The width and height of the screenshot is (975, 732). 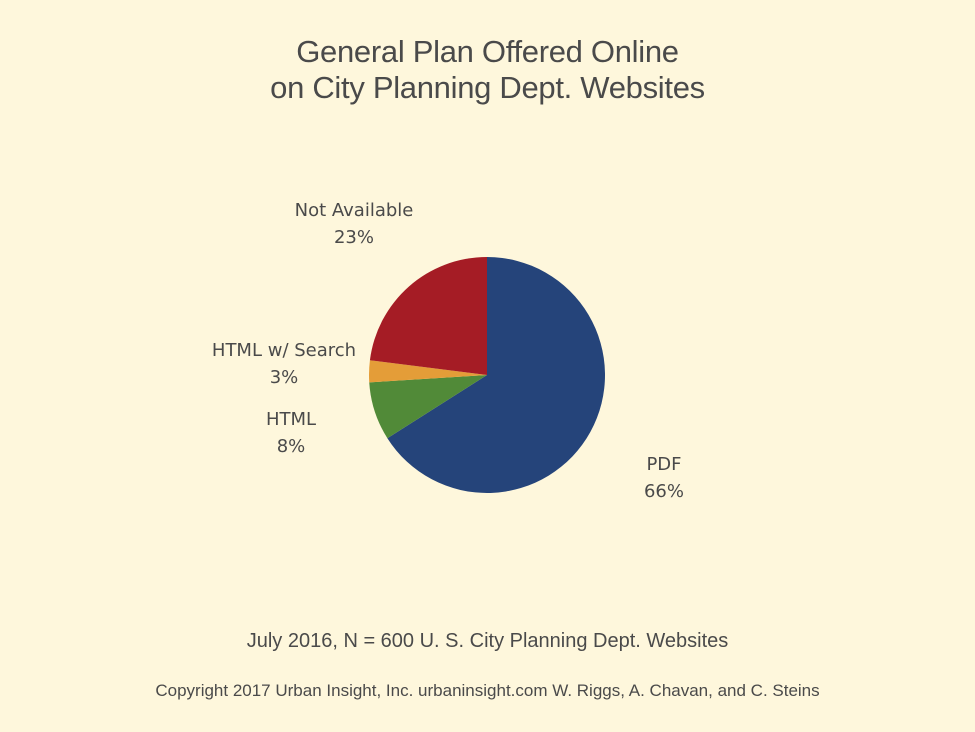 What do you see at coordinates (428, 407) in the screenshot?
I see `pie-slice-html` at bounding box center [428, 407].